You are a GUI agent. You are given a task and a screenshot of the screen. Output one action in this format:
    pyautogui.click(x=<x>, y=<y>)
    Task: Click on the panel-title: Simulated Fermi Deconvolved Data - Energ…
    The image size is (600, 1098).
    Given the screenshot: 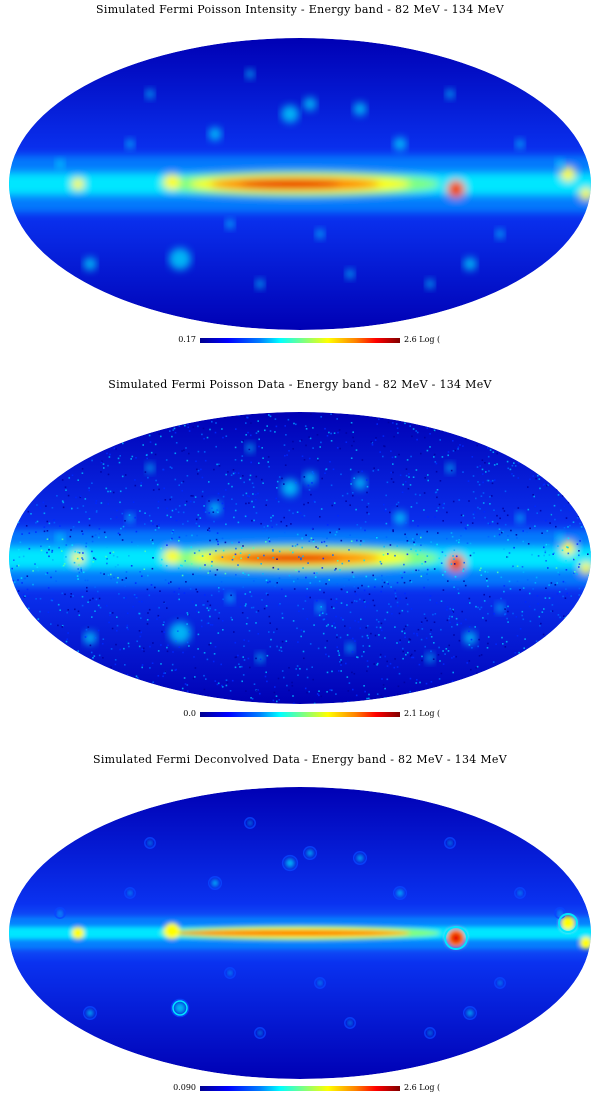 What is the action you would take?
    pyautogui.click(x=300, y=759)
    